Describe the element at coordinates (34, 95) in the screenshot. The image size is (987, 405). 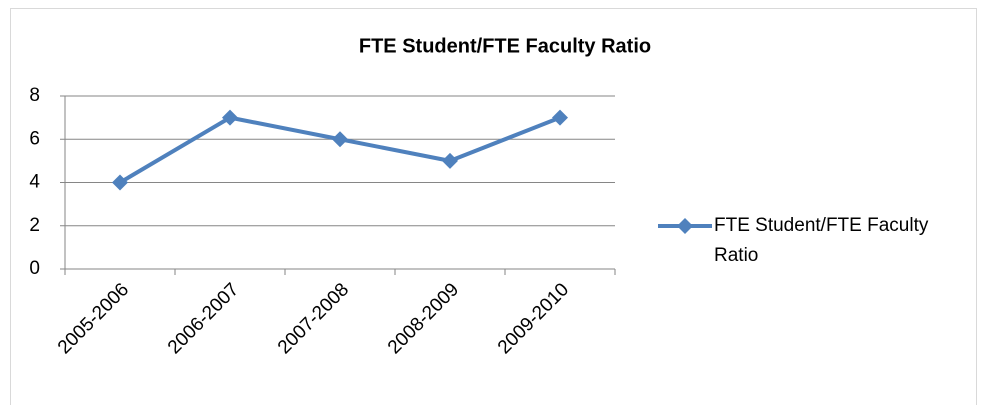
I see `y-tick-label: 8` at that location.